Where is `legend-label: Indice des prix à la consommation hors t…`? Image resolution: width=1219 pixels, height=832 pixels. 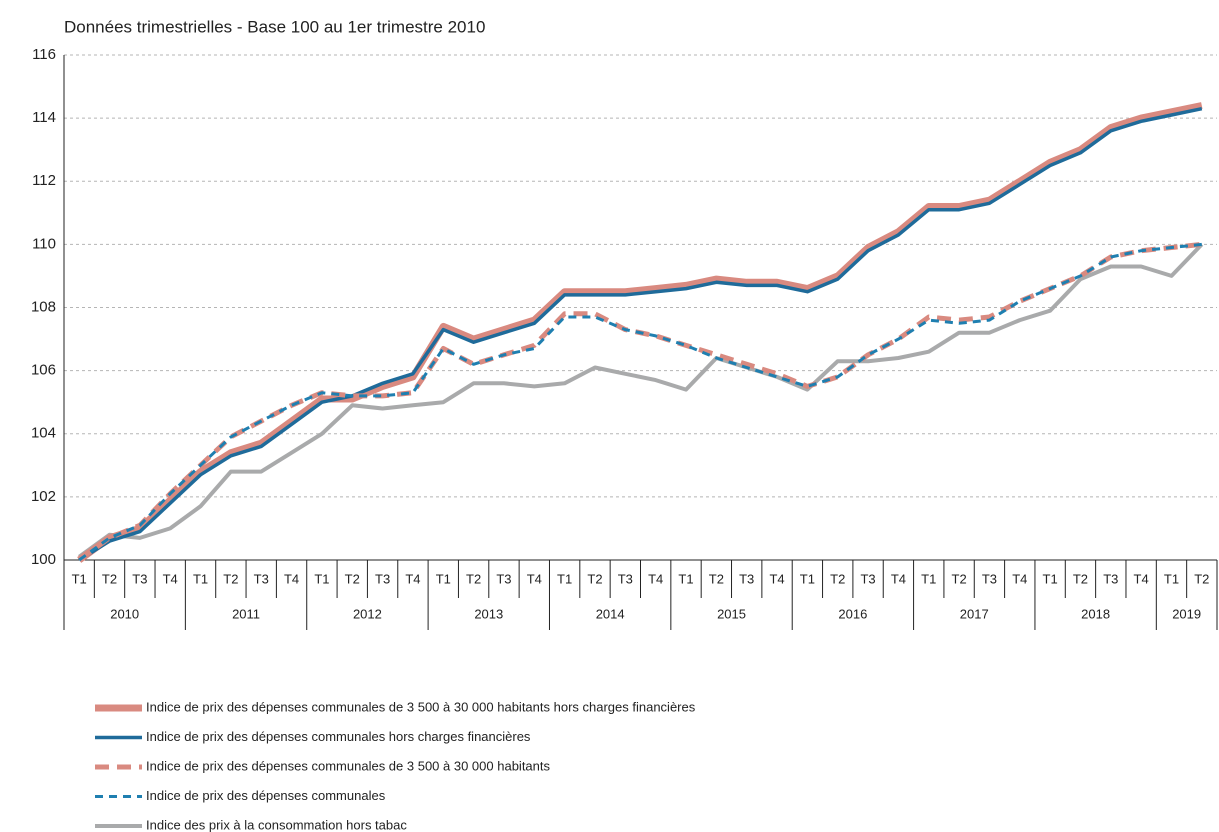 legend-label: Indice des prix à la consommation hors t… is located at coordinates (276, 824).